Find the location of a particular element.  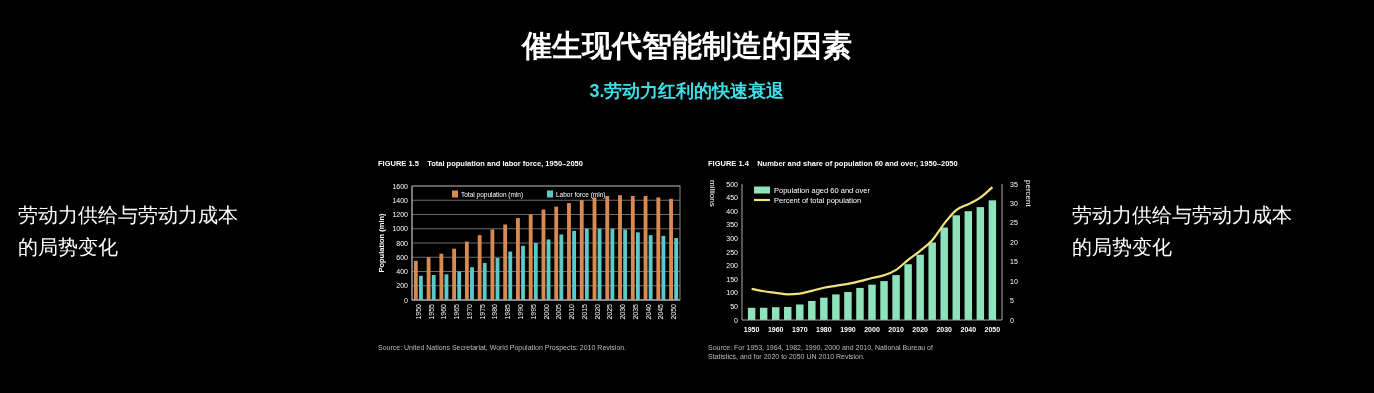

text: 3.劳动力红利的快速衰退 is located at coordinates (687, 91).